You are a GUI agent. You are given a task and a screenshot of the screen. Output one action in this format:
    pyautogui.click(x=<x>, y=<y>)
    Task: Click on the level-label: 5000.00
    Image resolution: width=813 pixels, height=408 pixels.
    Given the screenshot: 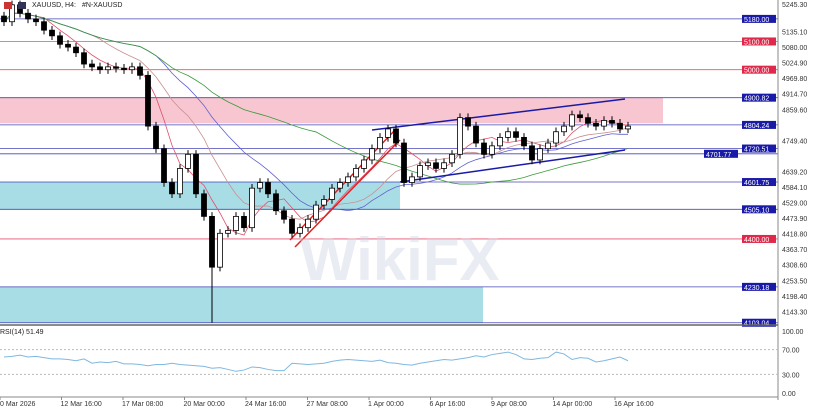 What is the action you would take?
    pyautogui.click(x=756, y=71)
    